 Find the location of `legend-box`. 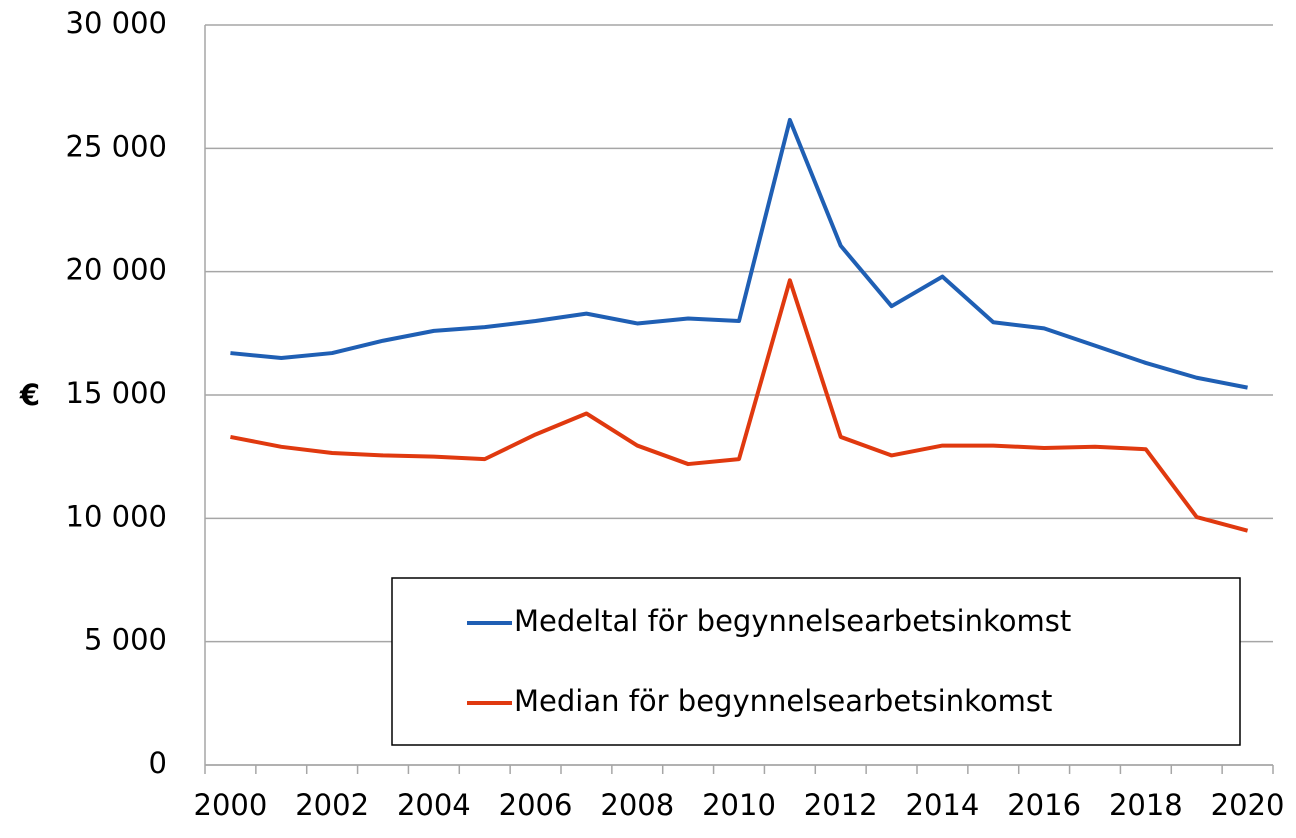

legend-box is located at coordinates (816, 661).